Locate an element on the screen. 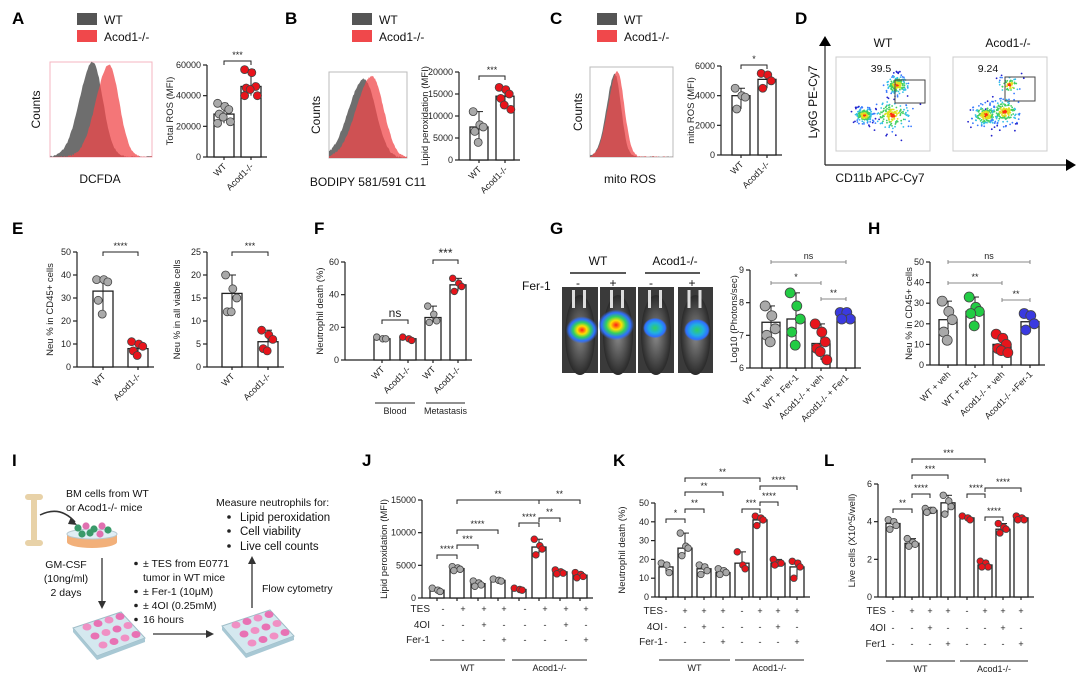 The width and height of the screenshot is (1080, 689). y-axis-label: Lipid peroxidation (MFI) is located at coordinates (384, 549).